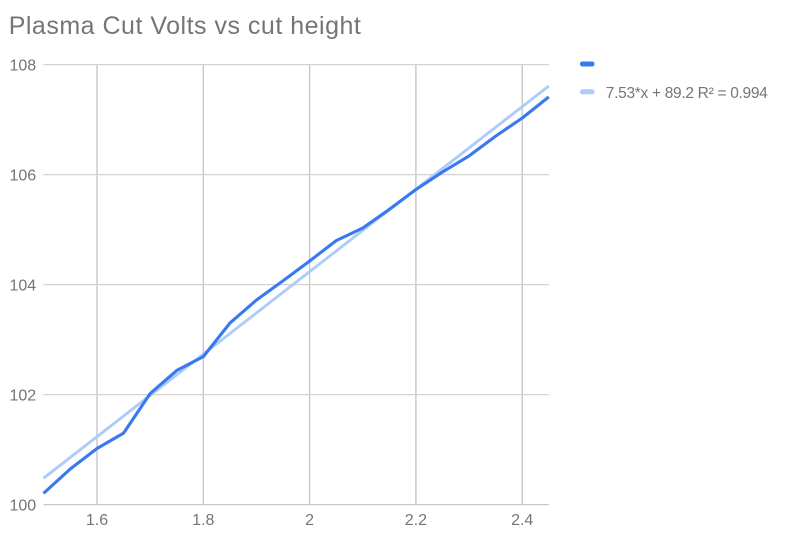  I want to click on svg-text: 104, so click(22, 285).